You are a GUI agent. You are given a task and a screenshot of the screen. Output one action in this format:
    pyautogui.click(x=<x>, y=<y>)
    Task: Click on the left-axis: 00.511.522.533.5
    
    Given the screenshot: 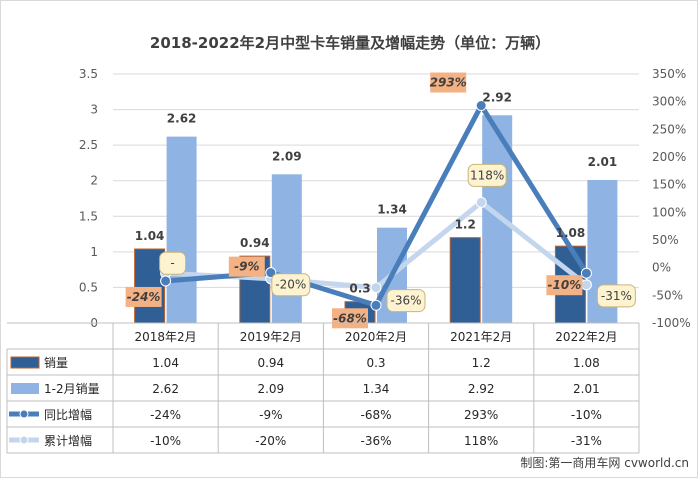 What is the action you would take?
    pyautogui.click(x=88, y=198)
    